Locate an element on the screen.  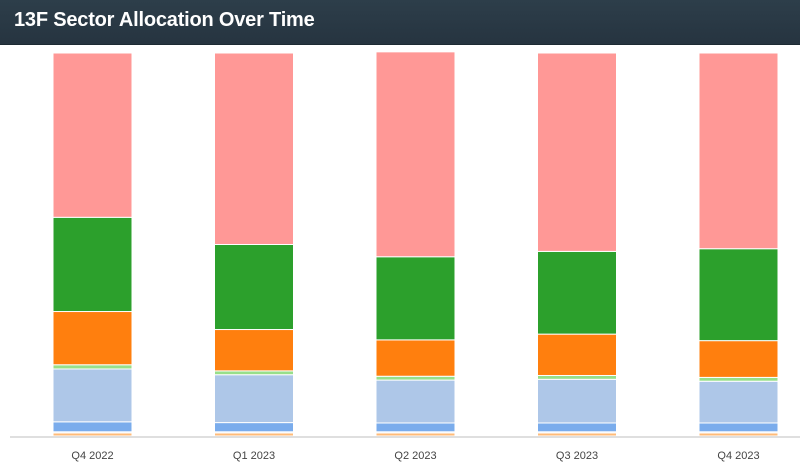
x-tick-labels: Q4 2022 Q1 2023 Q2 2023 Q3 2023 Q4 2023 is located at coordinates (415, 456).